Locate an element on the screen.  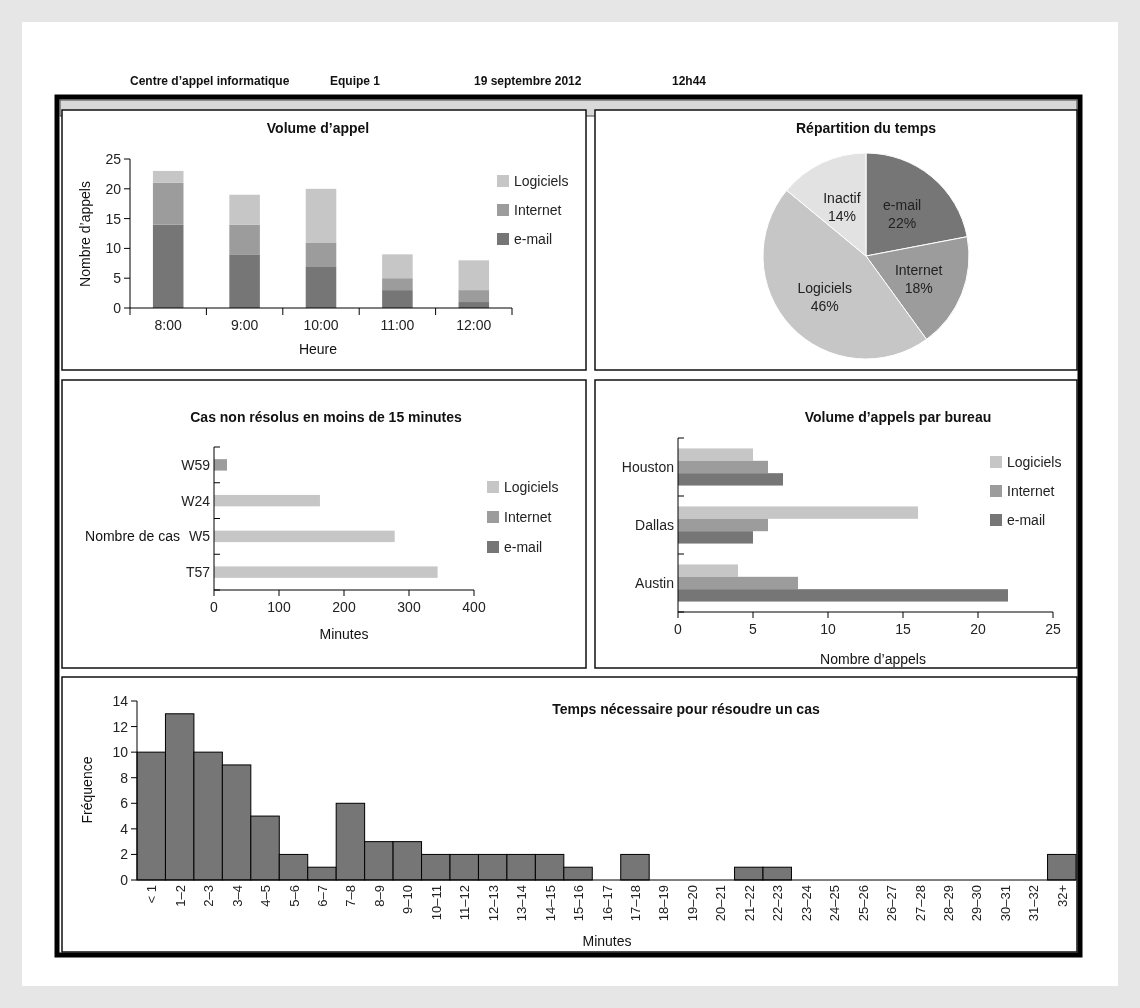
y-tick-label: 8 is located at coordinates (124, 777).